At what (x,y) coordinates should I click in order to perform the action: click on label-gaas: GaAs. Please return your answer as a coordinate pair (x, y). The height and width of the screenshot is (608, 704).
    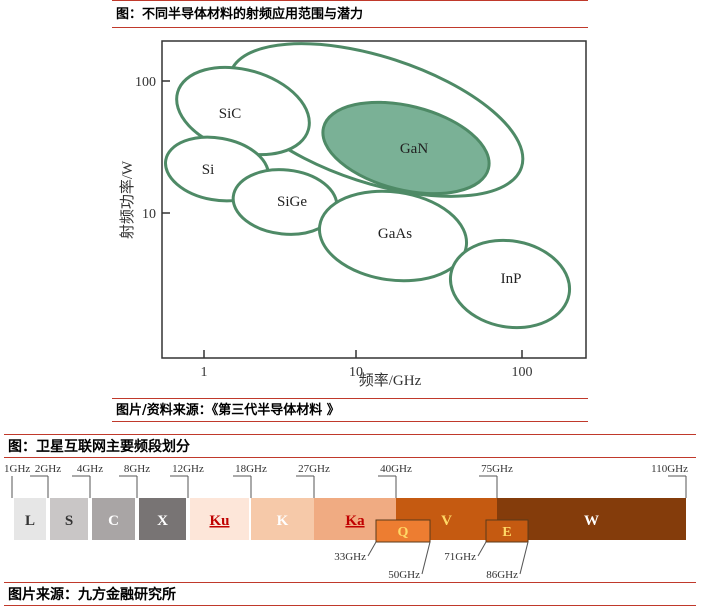
    Looking at the image, I should click on (395, 234).